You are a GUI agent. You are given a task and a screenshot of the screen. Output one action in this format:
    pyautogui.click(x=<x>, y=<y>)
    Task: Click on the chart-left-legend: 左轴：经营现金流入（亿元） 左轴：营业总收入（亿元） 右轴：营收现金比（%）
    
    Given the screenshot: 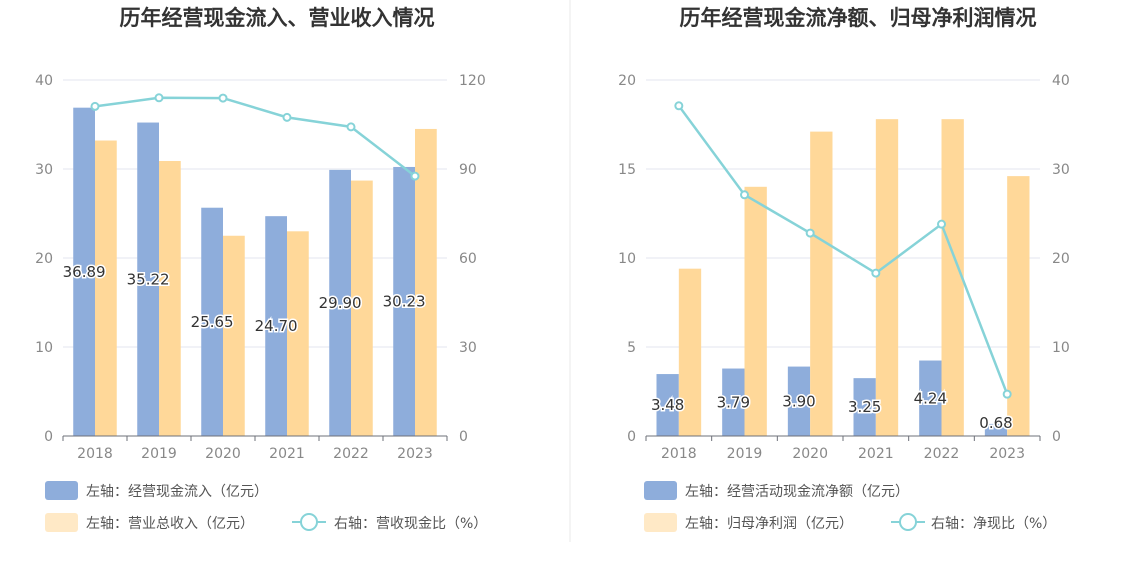 What is the action you would take?
    pyautogui.click(x=266, y=506)
    